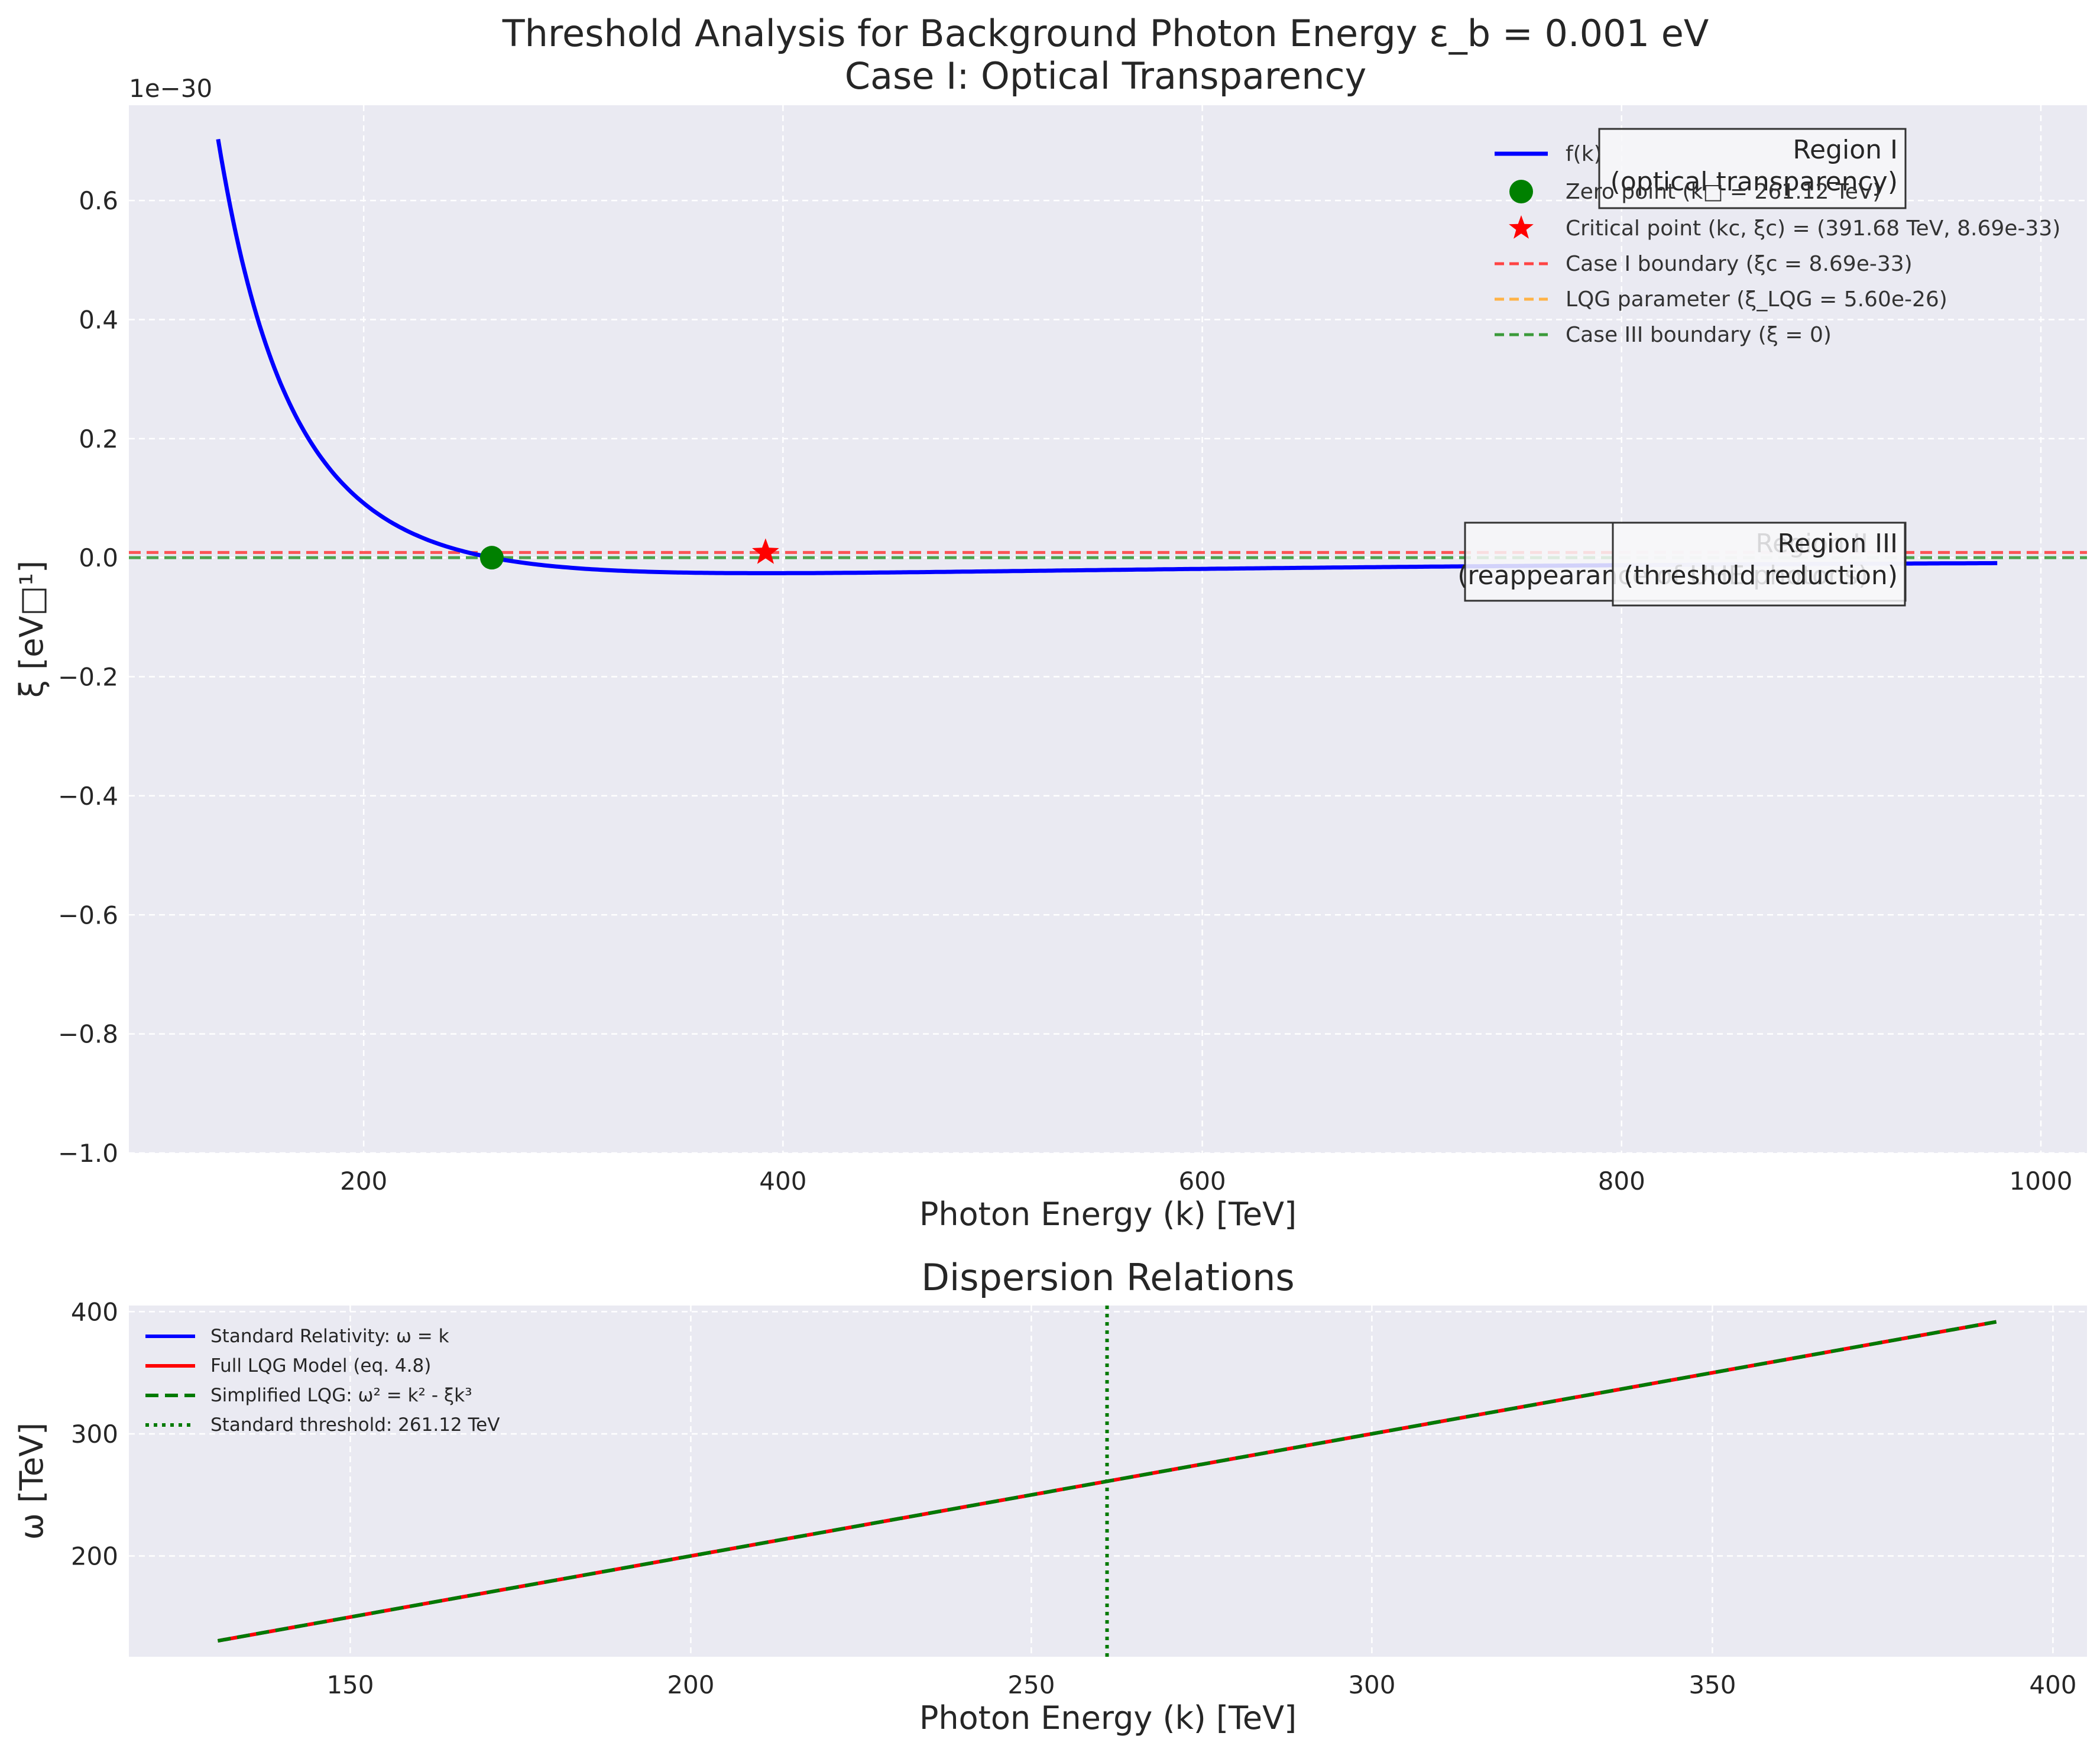 The image size is (2100, 1749). What do you see at coordinates (1846, 150) in the screenshot?
I see `region-annotation-text: Region I` at bounding box center [1846, 150].